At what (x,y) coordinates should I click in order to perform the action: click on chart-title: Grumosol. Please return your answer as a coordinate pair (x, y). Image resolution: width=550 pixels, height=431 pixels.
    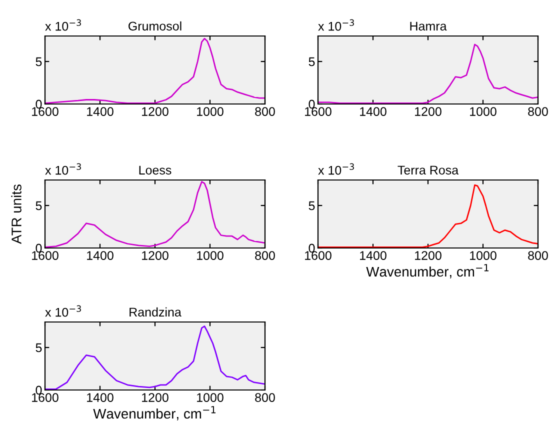
    Looking at the image, I should click on (155, 26).